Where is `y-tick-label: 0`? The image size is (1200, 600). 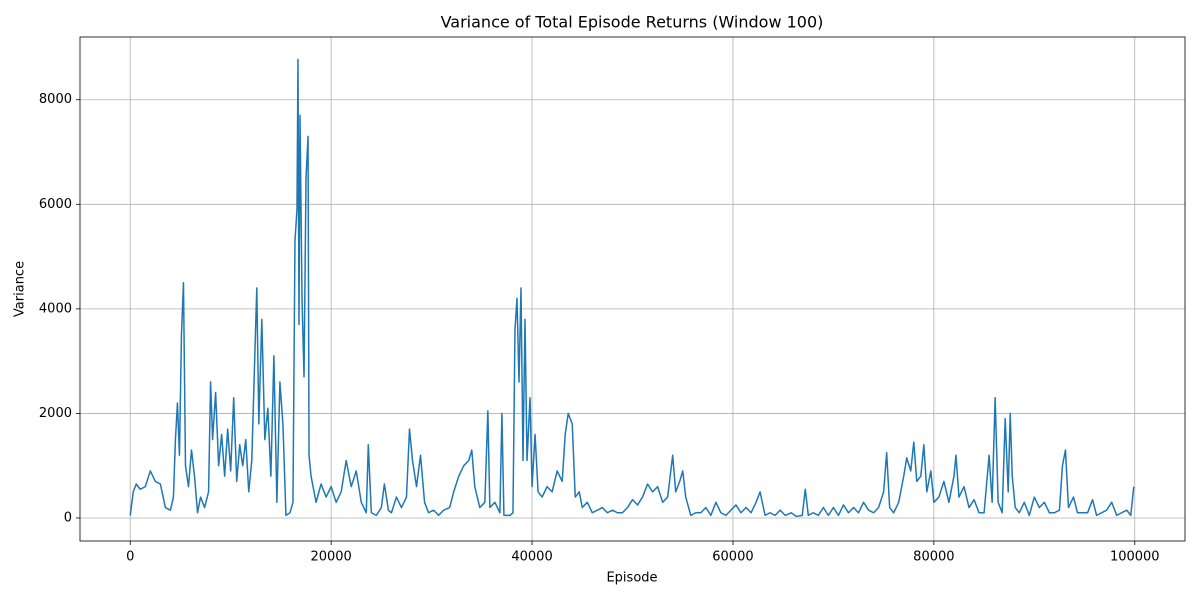
y-tick-label: 0 is located at coordinates (68, 517).